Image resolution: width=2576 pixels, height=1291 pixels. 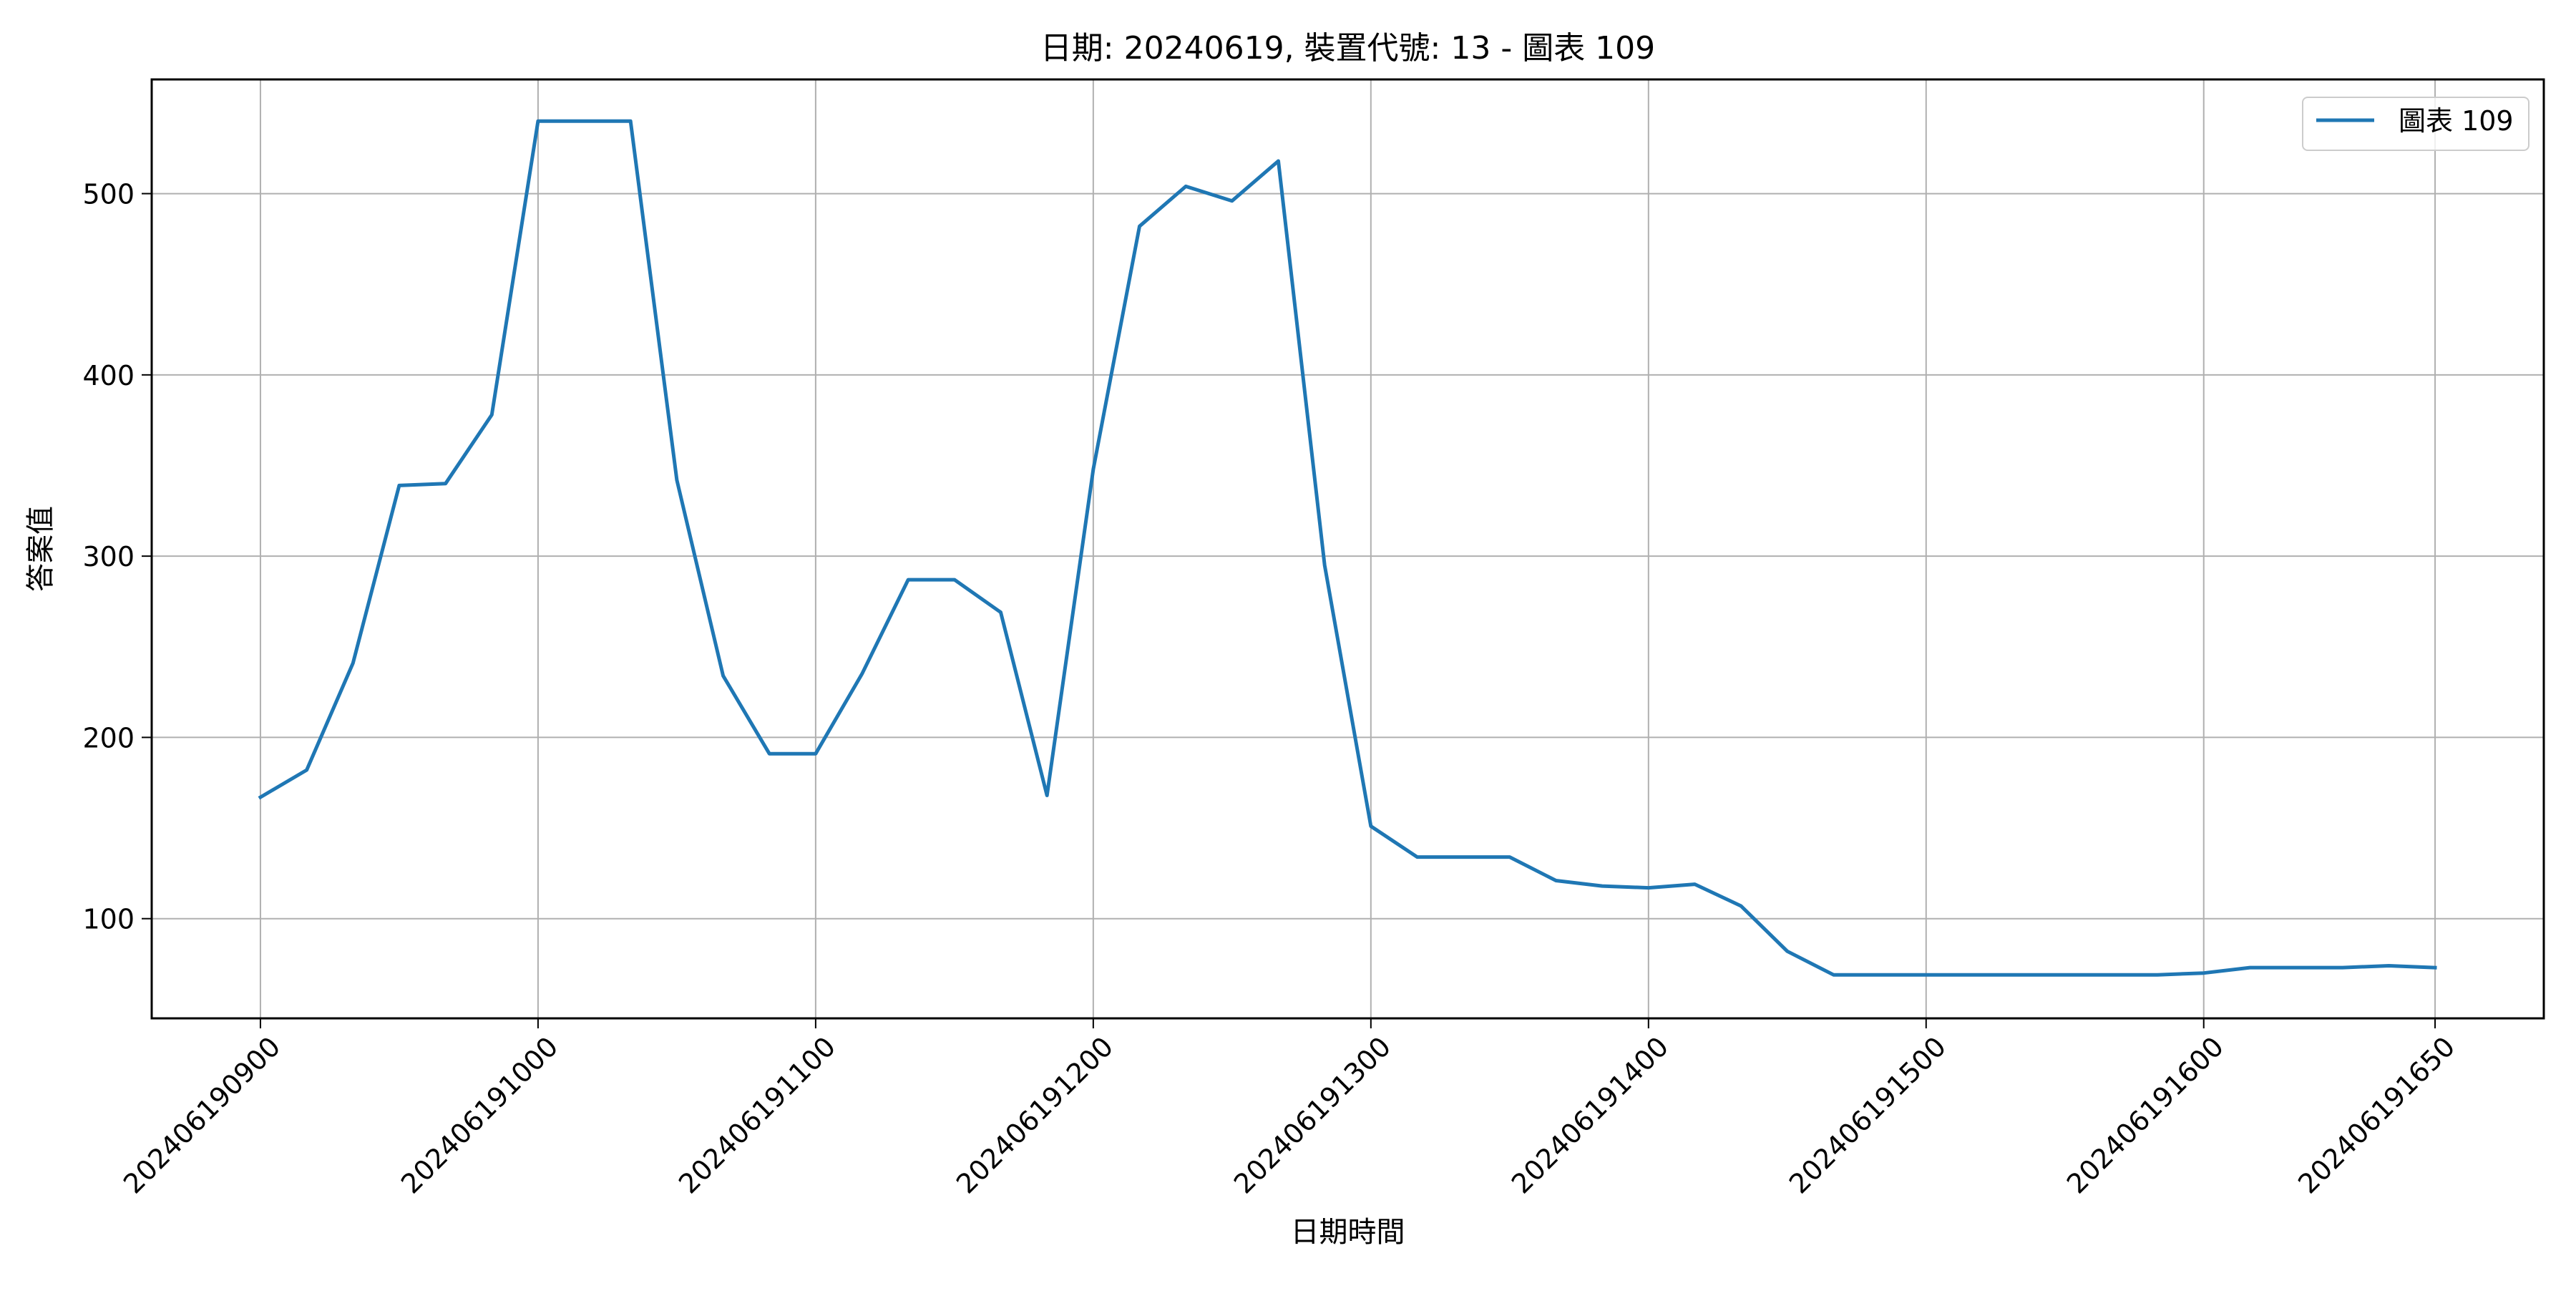 I want to click on y-tick-label: 100, so click(x=108, y=919).